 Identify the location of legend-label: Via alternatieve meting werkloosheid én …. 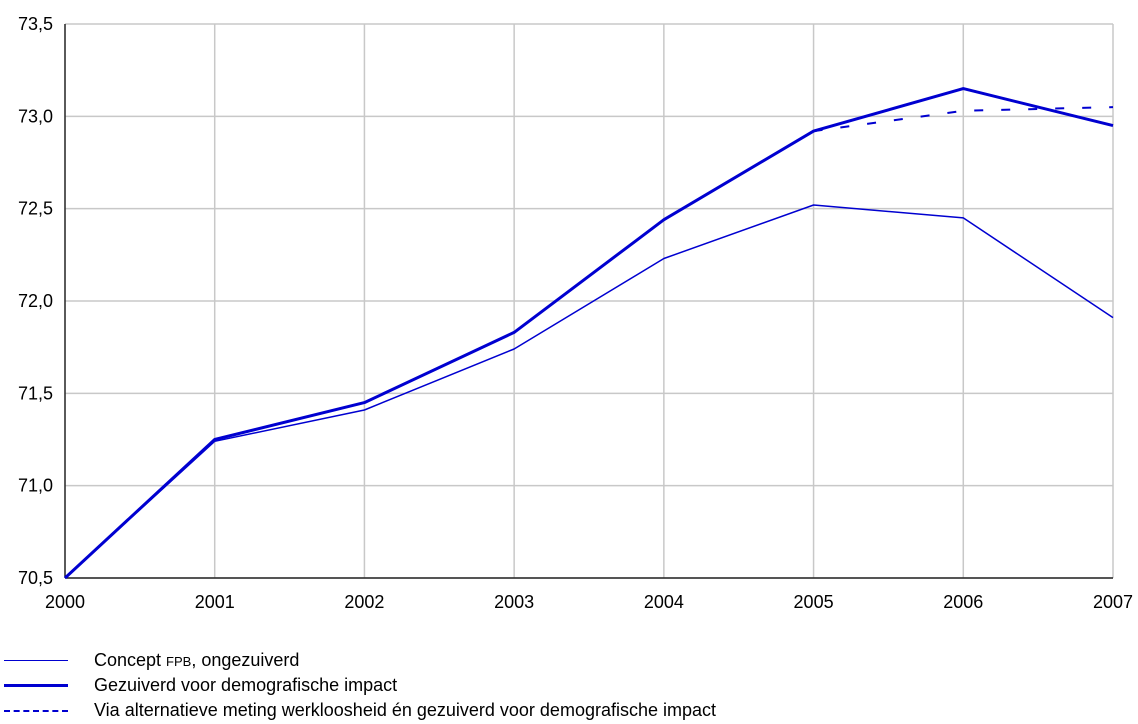
(405, 710).